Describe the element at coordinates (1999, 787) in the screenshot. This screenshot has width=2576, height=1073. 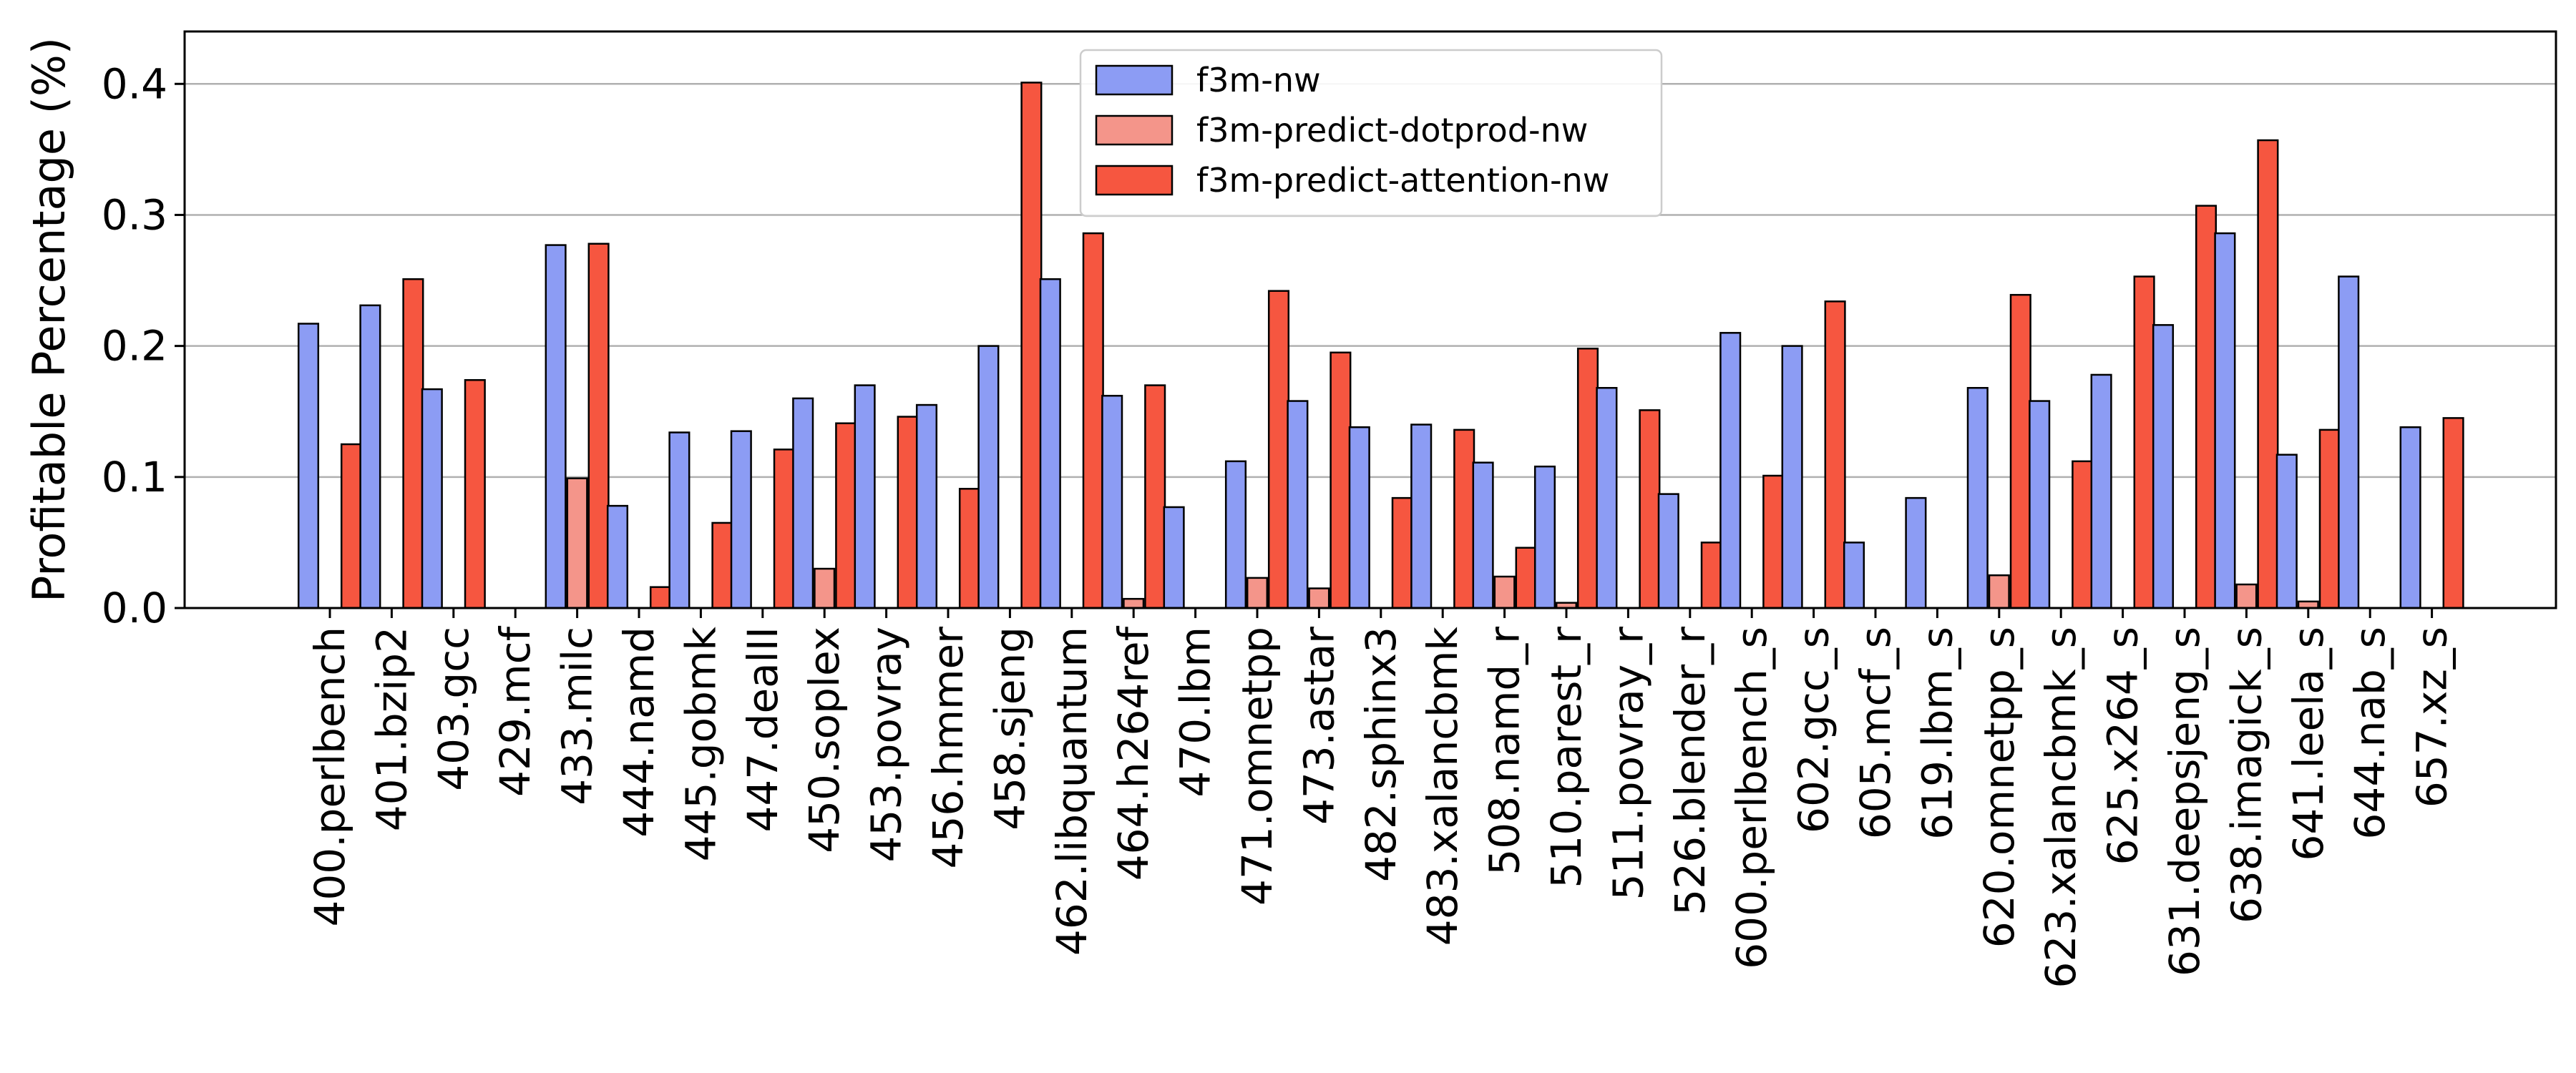
I see `x-tick-label: 620.omnetpp_s` at that location.